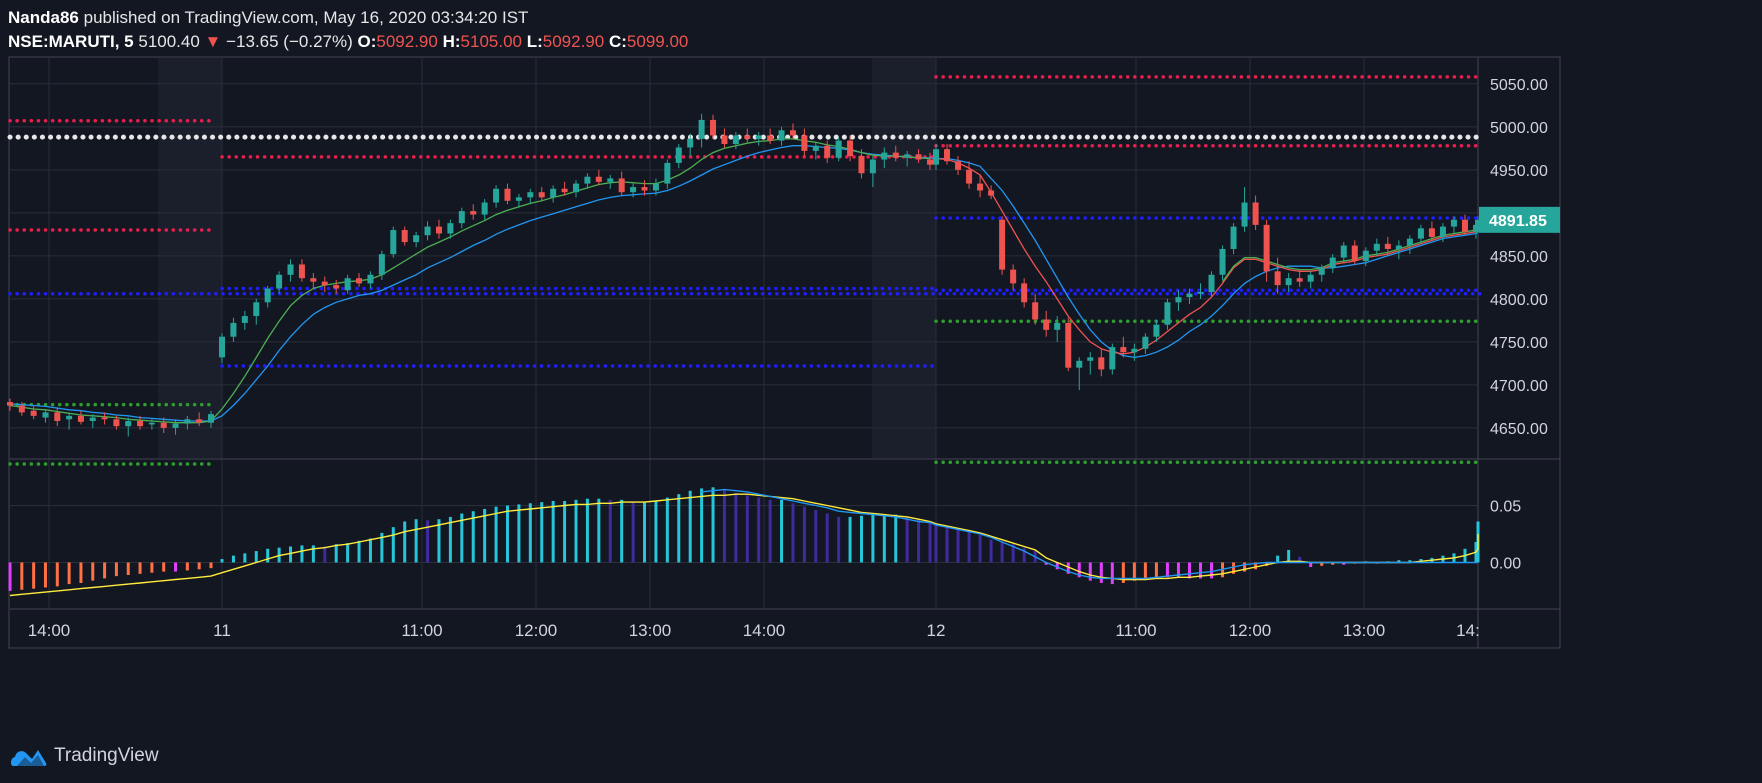 The height and width of the screenshot is (783, 1762). I want to click on session-shade, so click(190, 258).